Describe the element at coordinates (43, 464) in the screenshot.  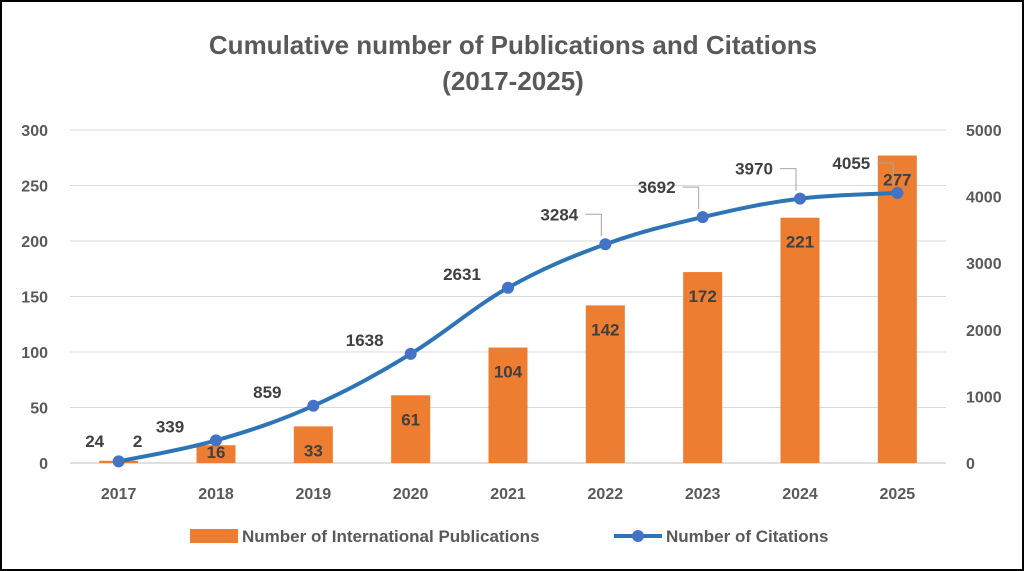
I see `y-left-tick-label: 0` at that location.